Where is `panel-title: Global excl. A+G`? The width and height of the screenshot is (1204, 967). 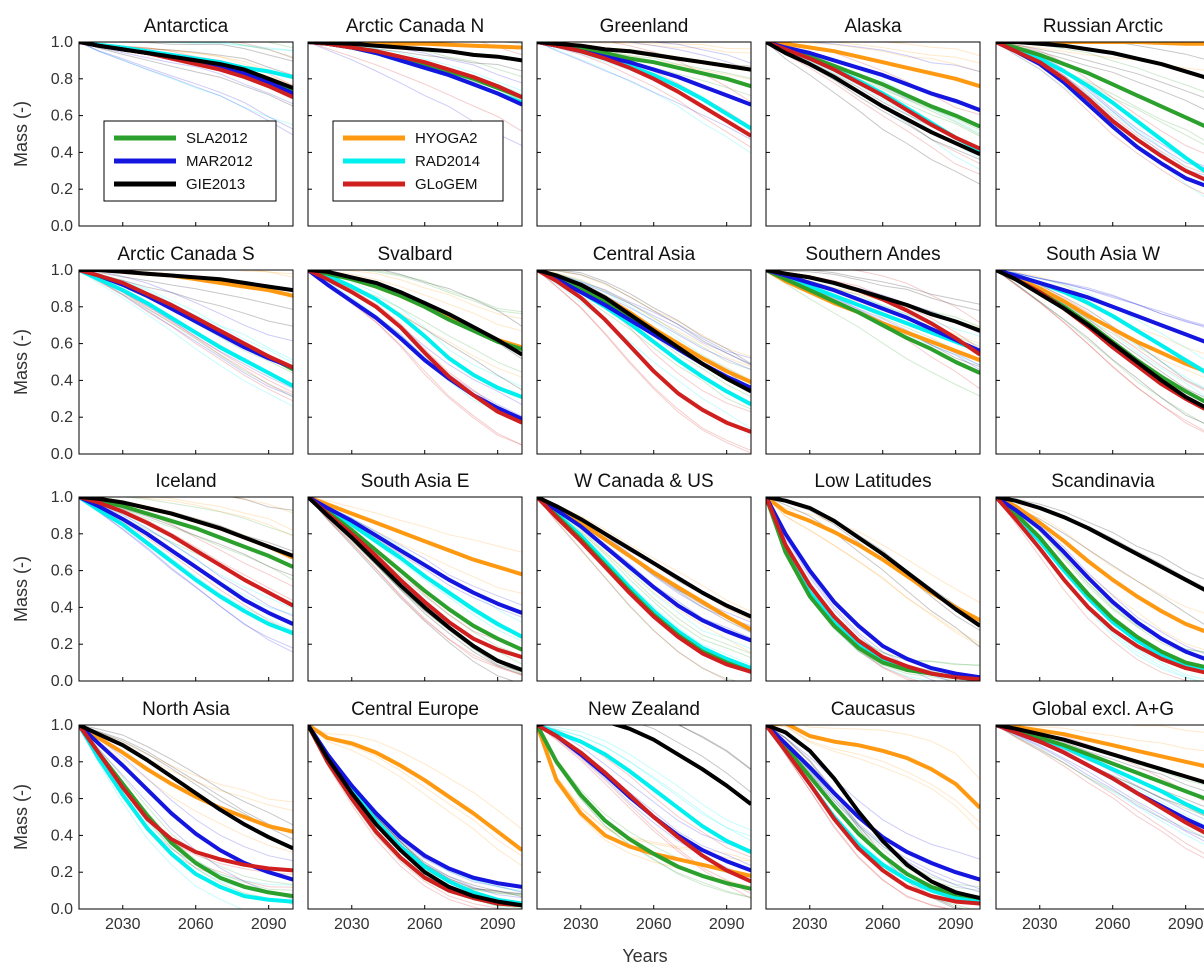 panel-title: Global excl. A+G is located at coordinates (1103, 709).